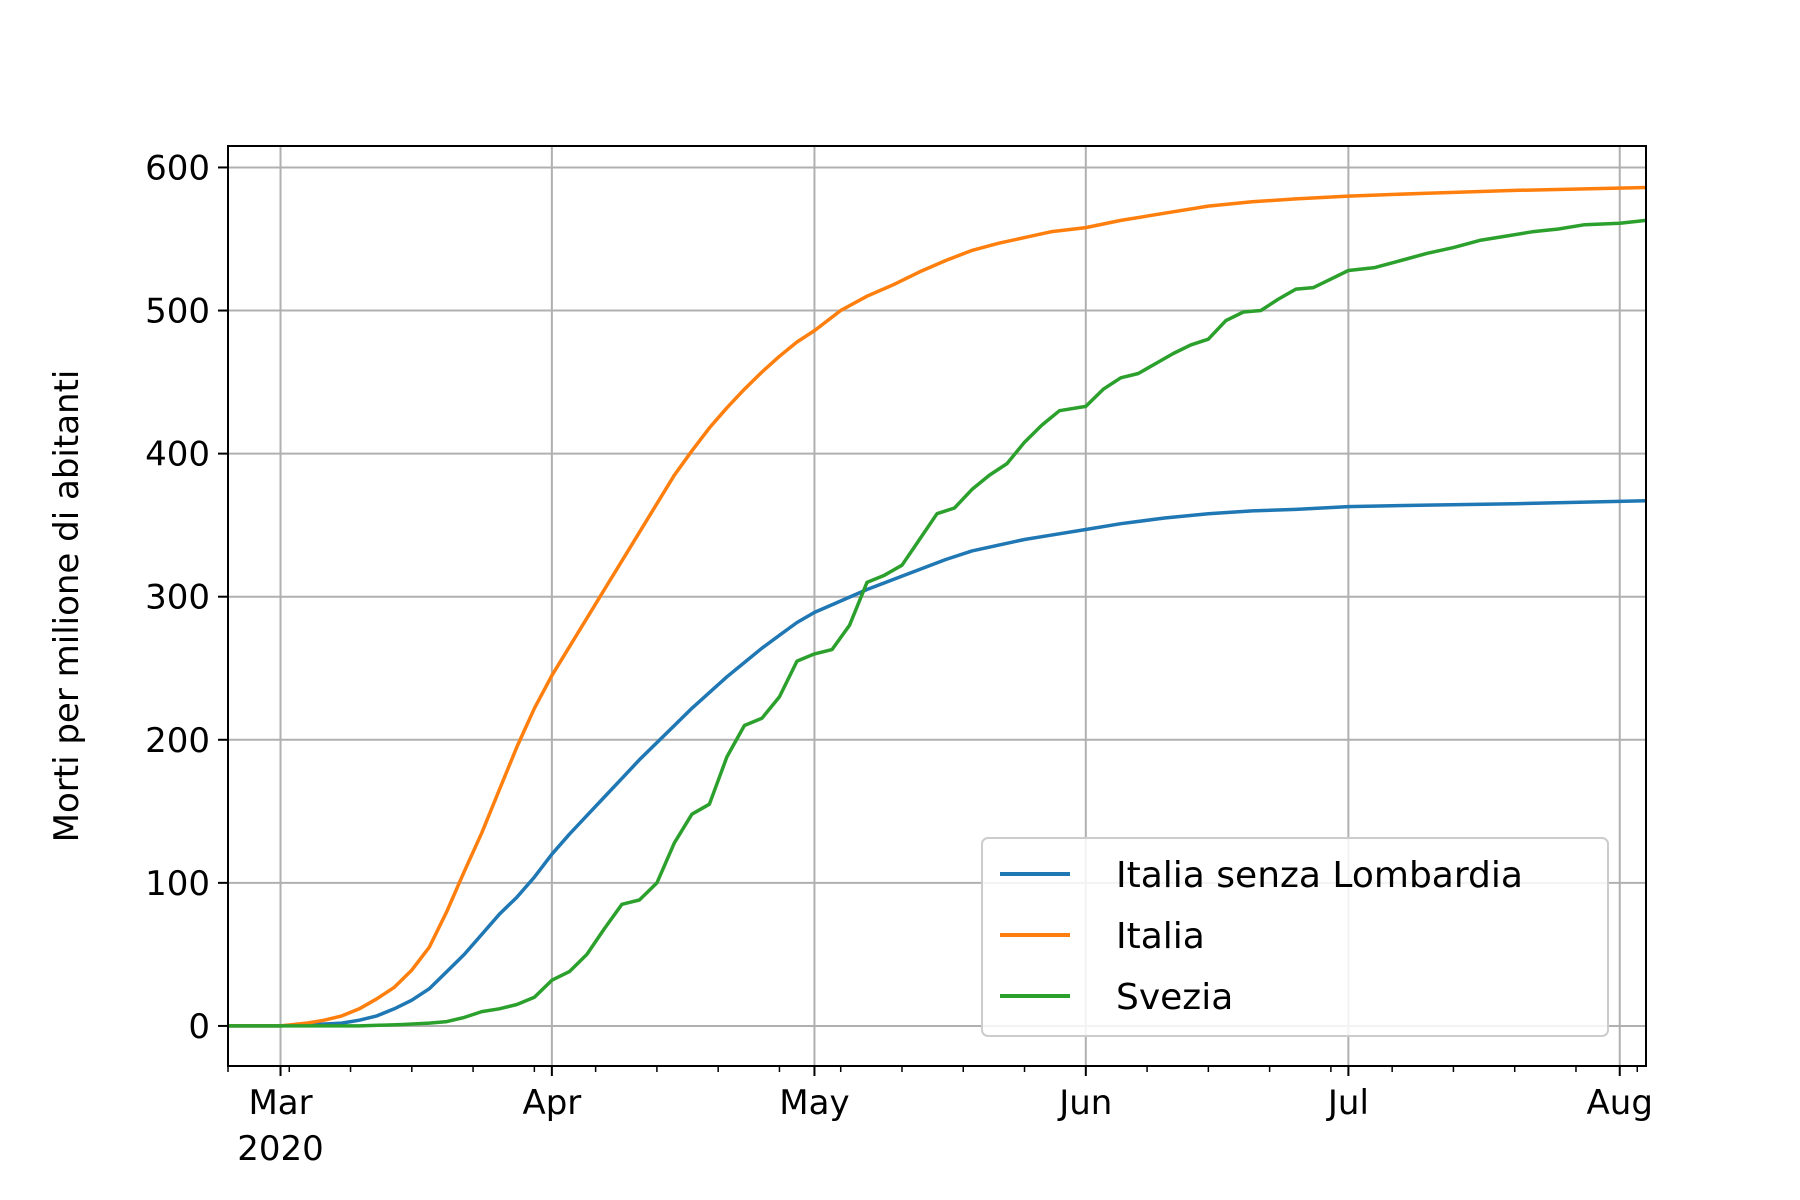  Describe the element at coordinates (67, 606) in the screenshot. I see `y-axis-label: Morti per milione di abitanti` at that location.